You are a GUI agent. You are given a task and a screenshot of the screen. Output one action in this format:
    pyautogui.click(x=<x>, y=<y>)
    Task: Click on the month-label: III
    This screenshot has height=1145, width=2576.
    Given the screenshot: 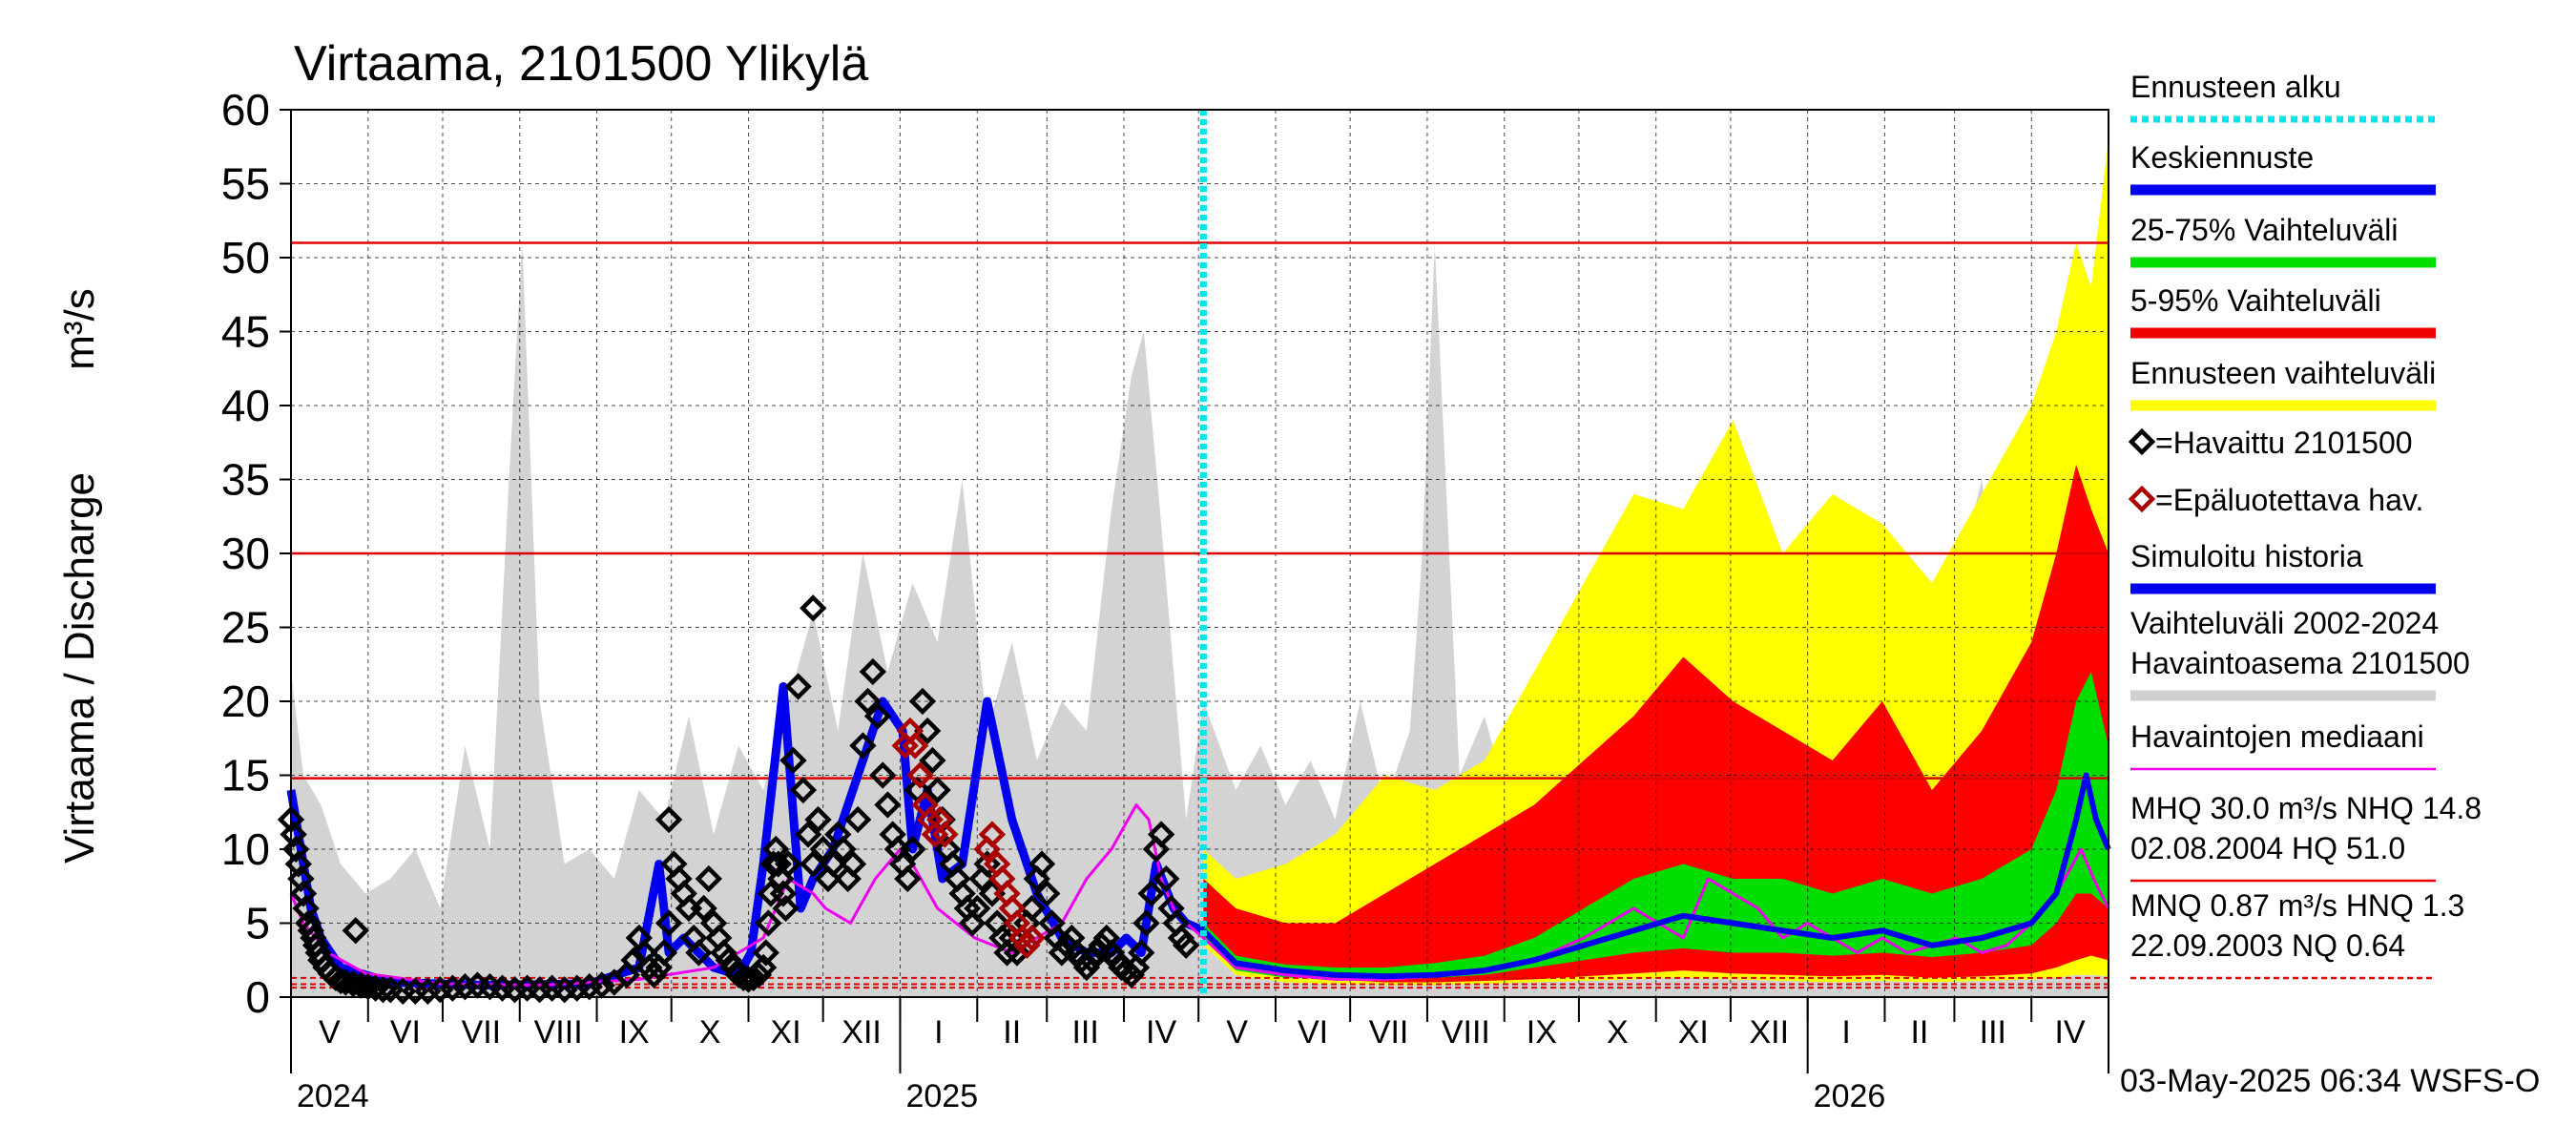 What is the action you would take?
    pyautogui.click(x=1993, y=1032)
    